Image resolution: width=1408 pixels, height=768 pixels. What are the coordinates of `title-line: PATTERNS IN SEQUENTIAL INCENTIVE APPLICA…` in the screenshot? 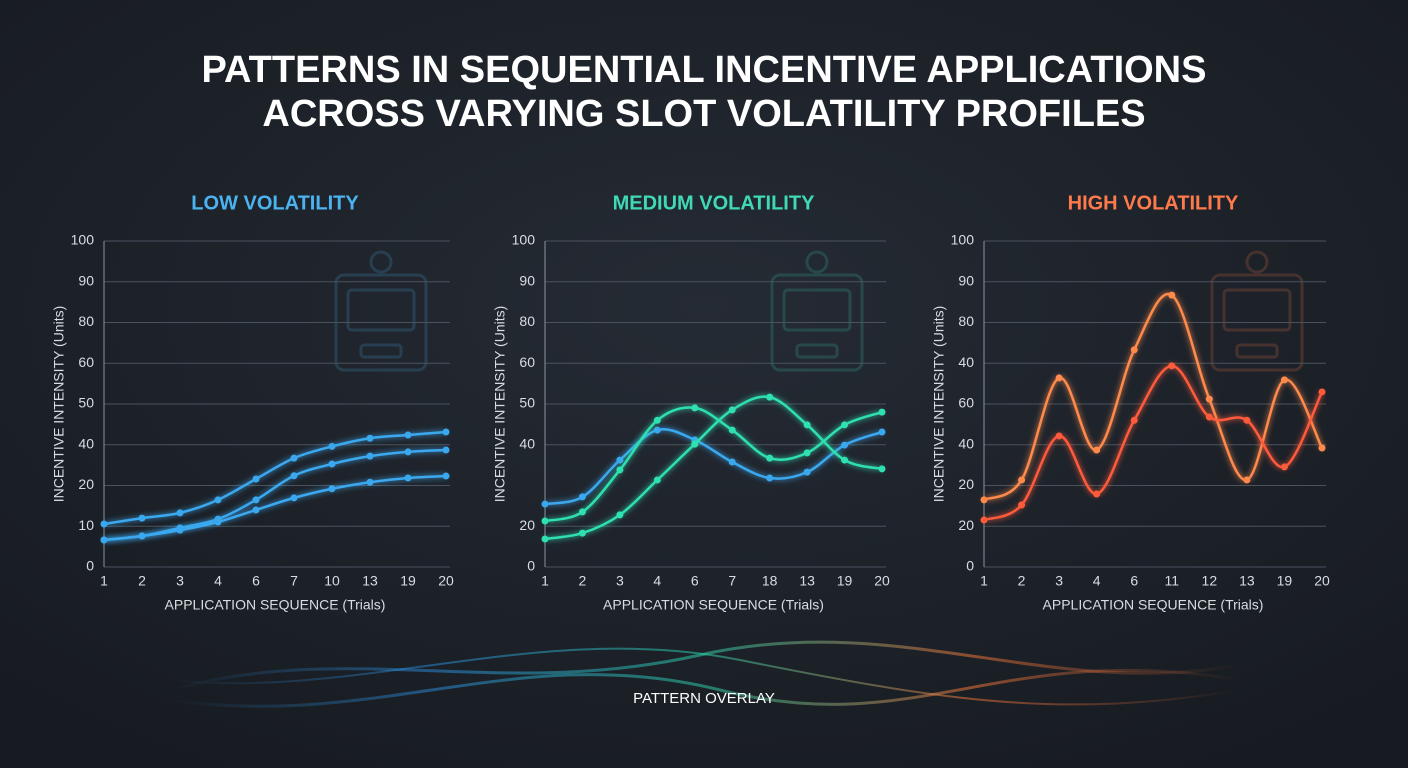 It's located at (704, 70).